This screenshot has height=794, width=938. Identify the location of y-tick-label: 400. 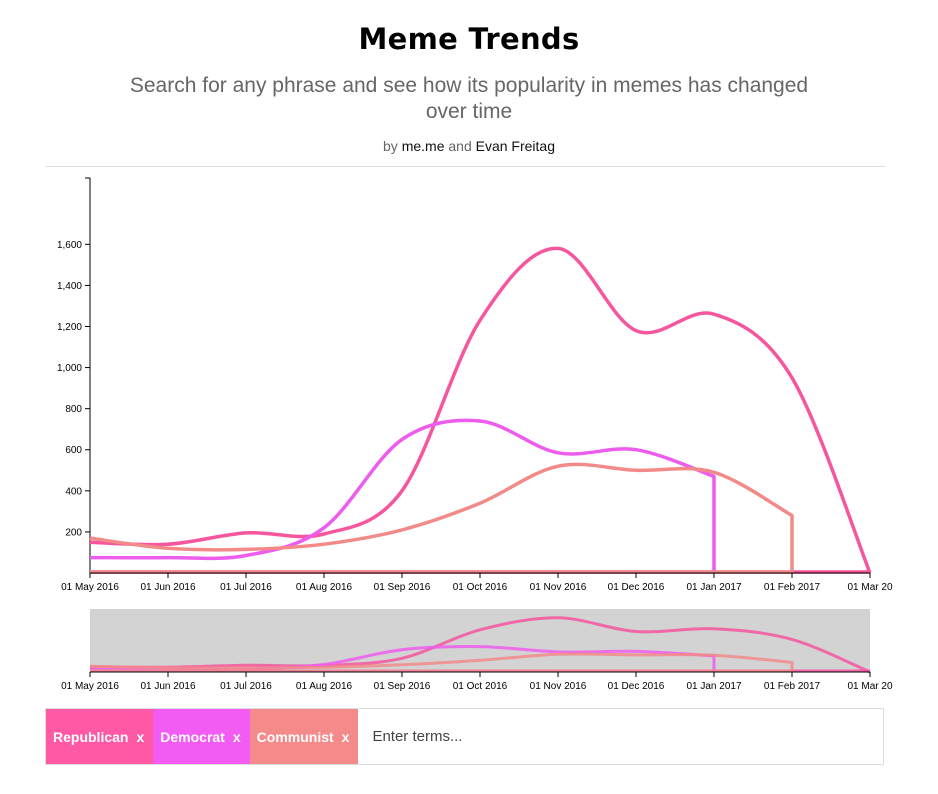
(73, 491).